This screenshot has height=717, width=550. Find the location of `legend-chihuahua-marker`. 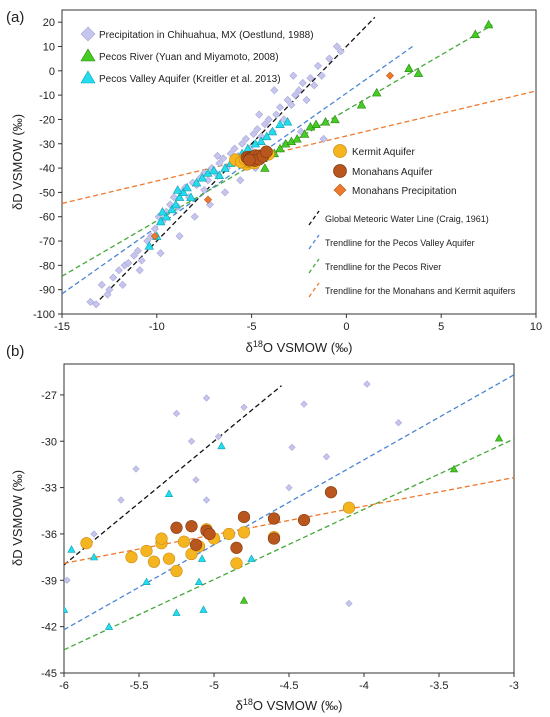

legend-chihuahua-marker is located at coordinates (88, 34).